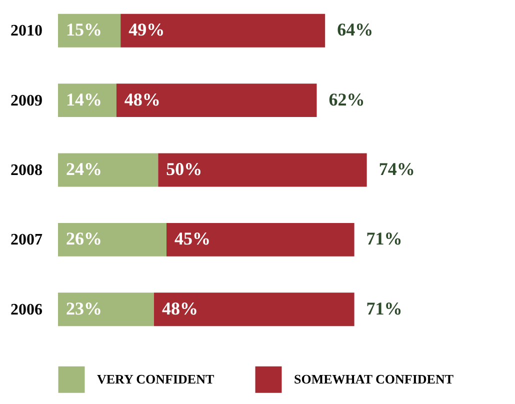  I want to click on legend-label: SOMEWHAT CONFIDENT, so click(374, 379).